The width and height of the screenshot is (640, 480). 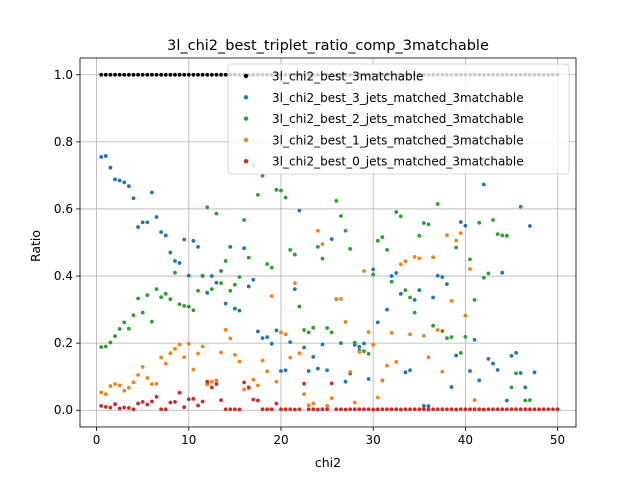 I want to click on x-tick-label: 20, so click(x=280, y=440).